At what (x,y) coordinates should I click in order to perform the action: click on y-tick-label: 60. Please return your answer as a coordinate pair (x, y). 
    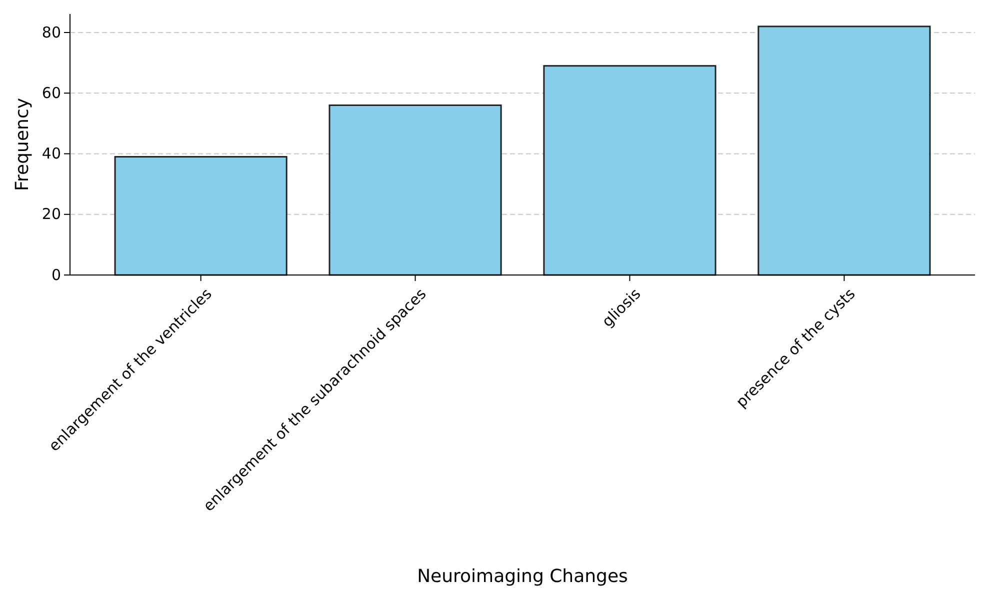
    Looking at the image, I should click on (51, 93).